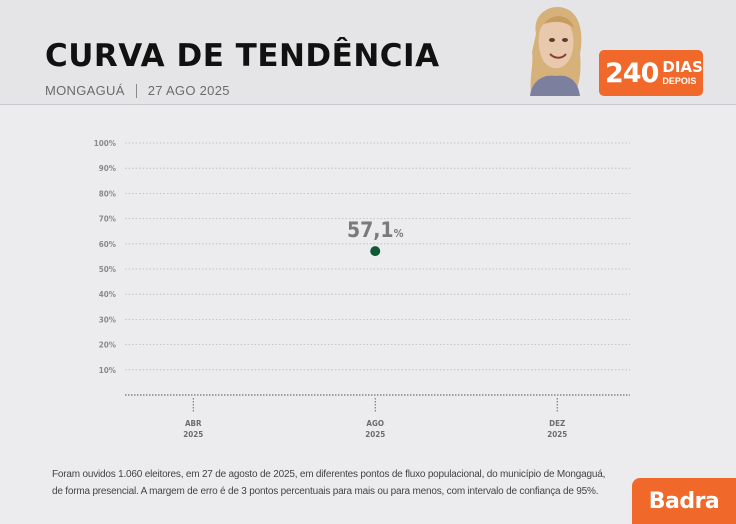  Describe the element at coordinates (107, 219) in the screenshot. I see `y-tick-label: 70%` at that location.